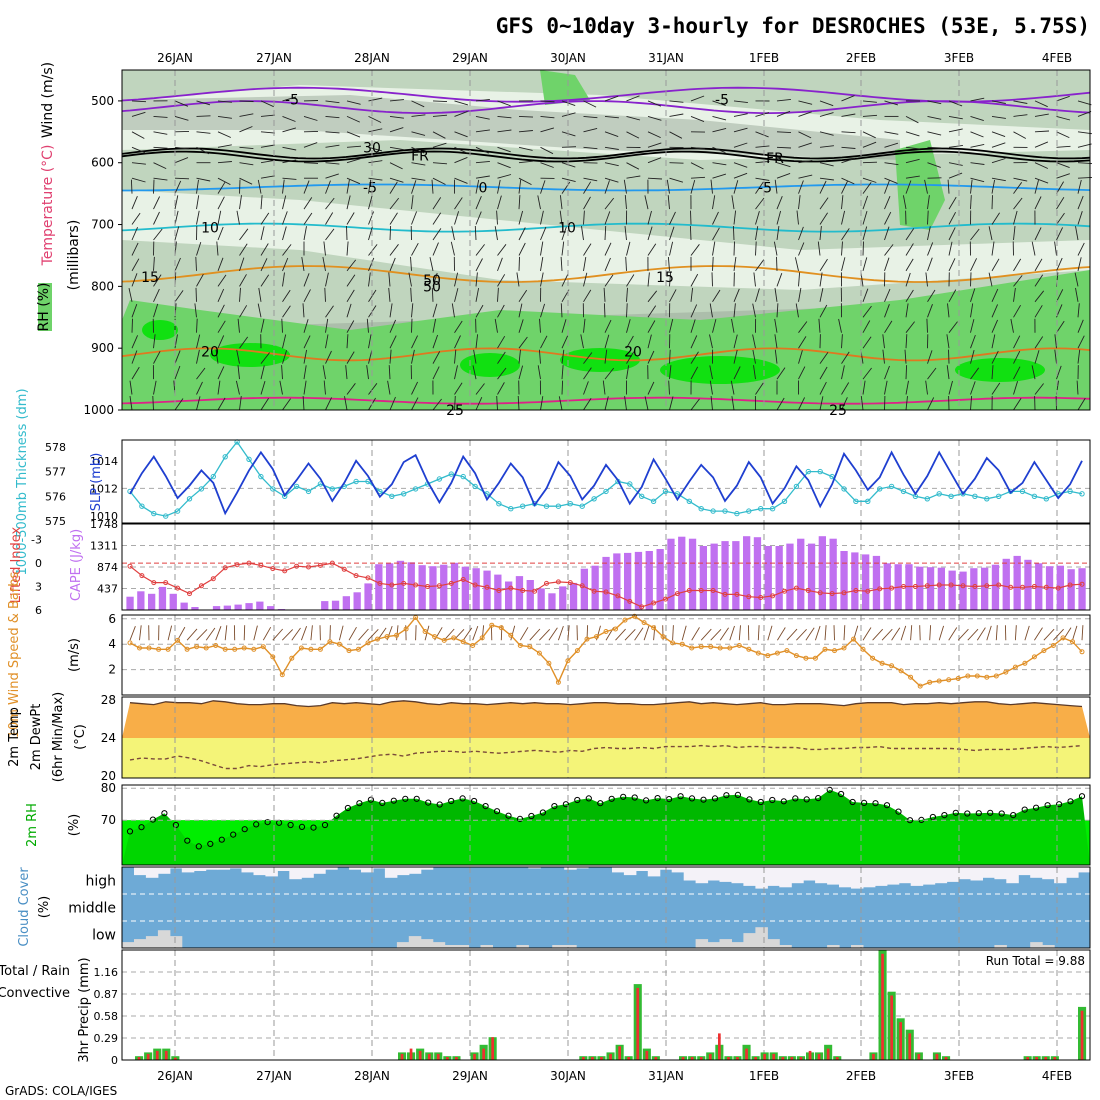 This screenshot has width=1100, height=1100. I want to click on contour-label-10: 15, so click(665, 278).